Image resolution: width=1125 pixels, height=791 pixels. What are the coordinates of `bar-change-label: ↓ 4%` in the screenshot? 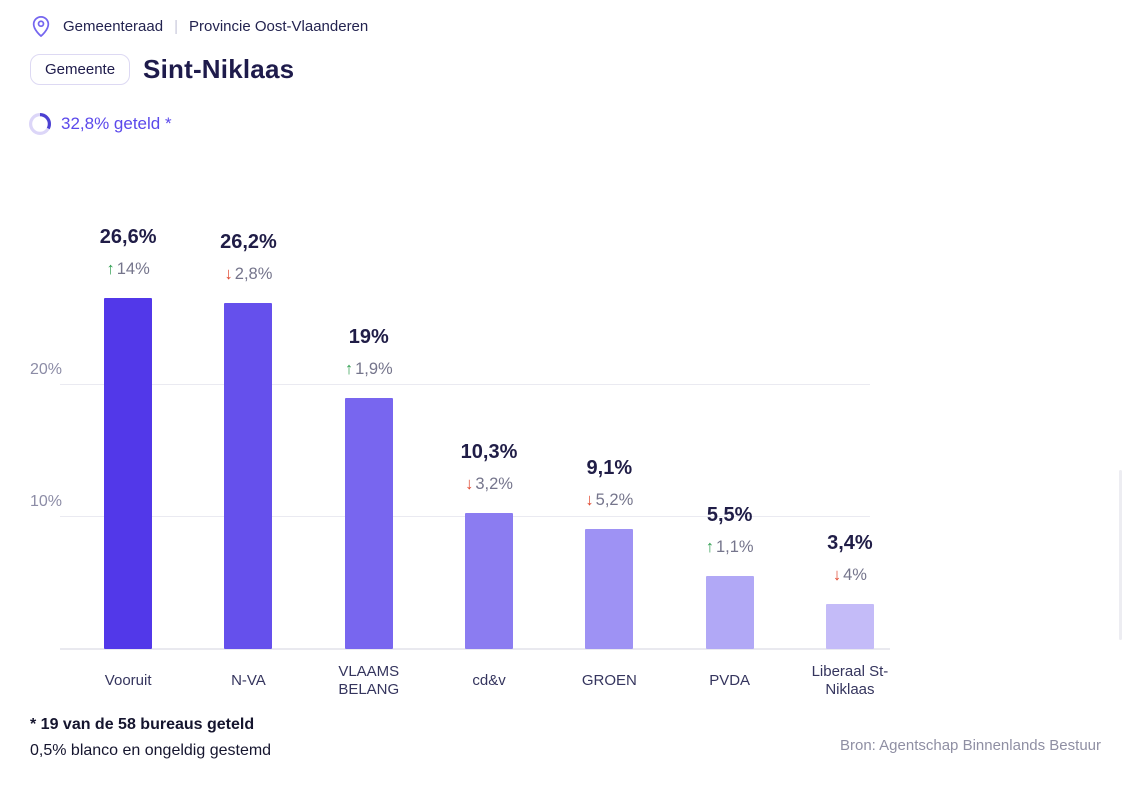 It's located at (850, 575).